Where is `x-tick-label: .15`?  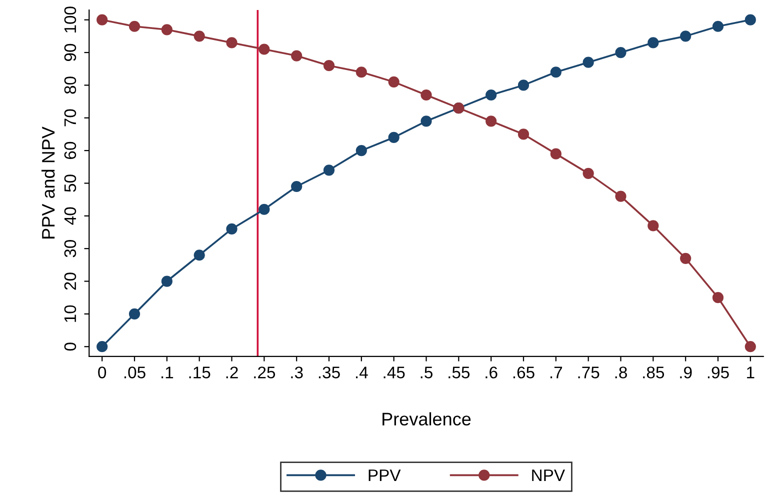
x-tick-label: .15 is located at coordinates (199, 372).